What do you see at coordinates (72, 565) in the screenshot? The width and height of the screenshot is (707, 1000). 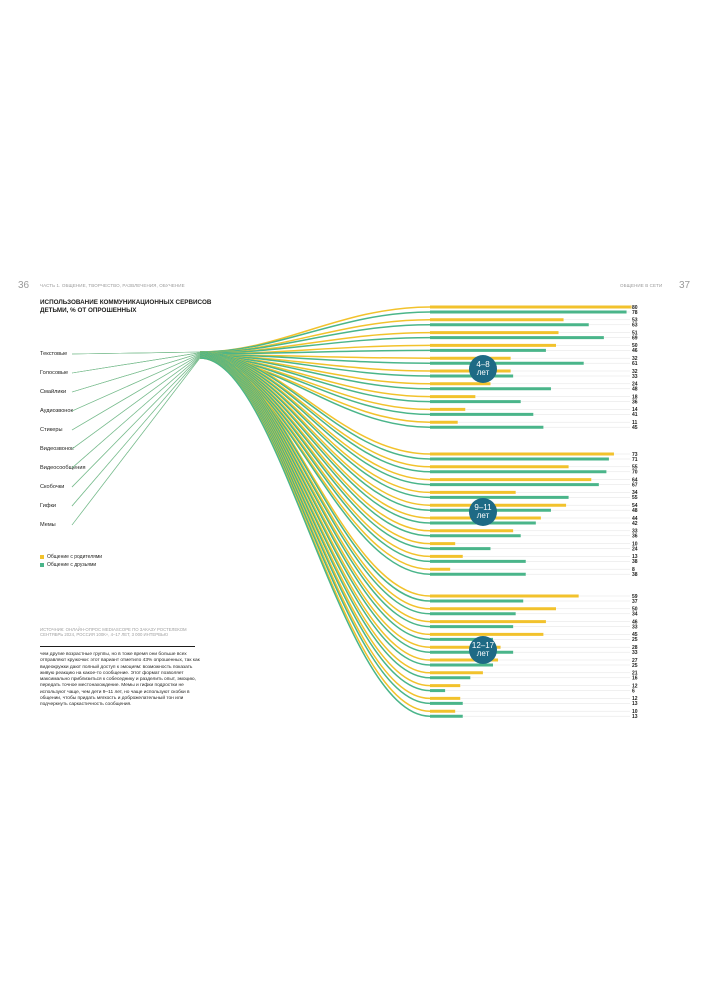 I see `legend-label-friends: Общение с друзьями` at bounding box center [72, 565].